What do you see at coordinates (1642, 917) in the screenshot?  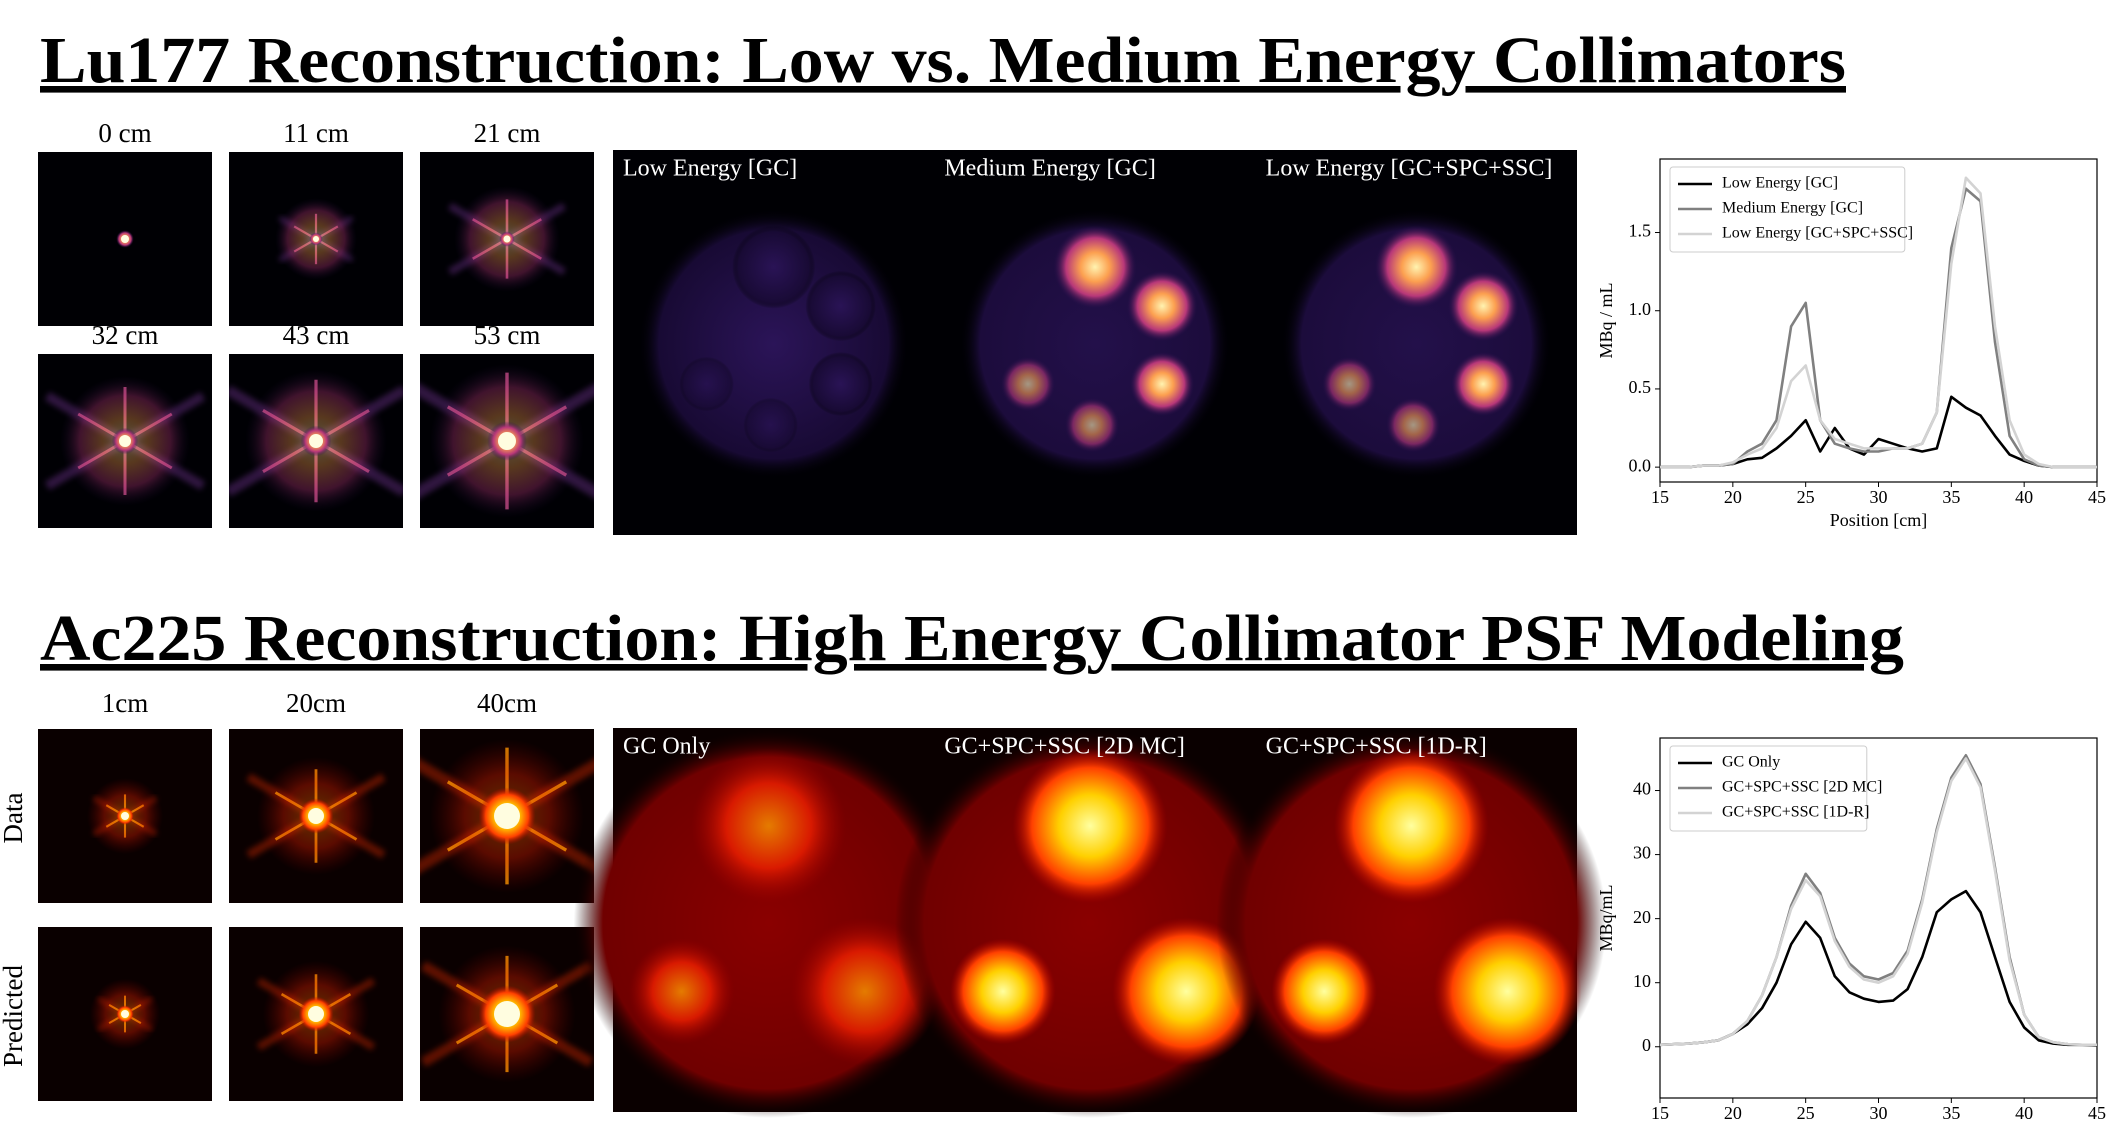 I see `y-tick-label: 20` at bounding box center [1642, 917].